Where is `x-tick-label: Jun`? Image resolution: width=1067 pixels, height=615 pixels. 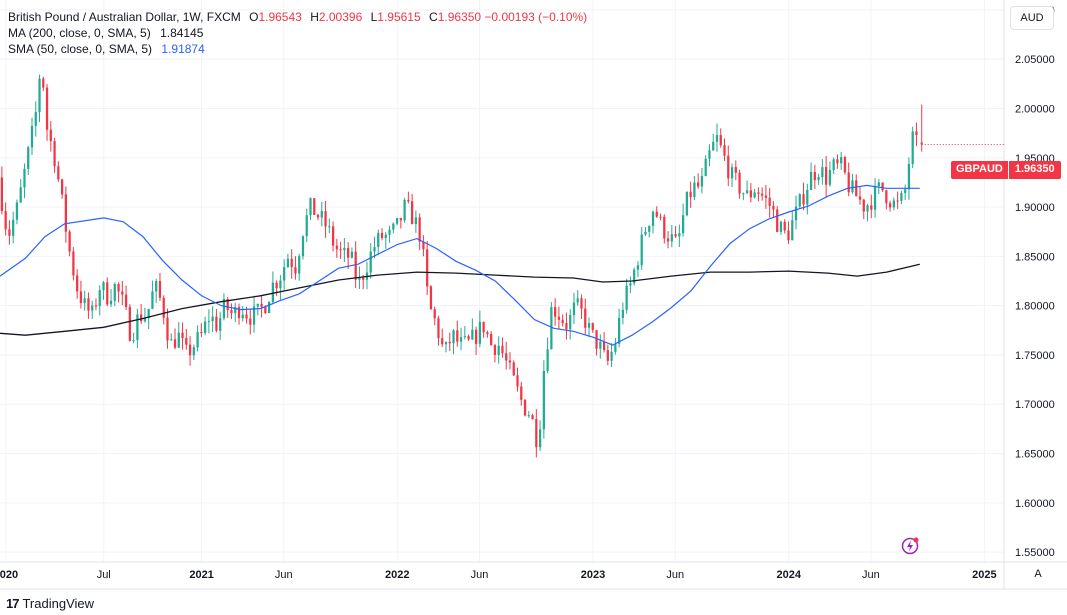
x-tick-label: Jun is located at coordinates (871, 575).